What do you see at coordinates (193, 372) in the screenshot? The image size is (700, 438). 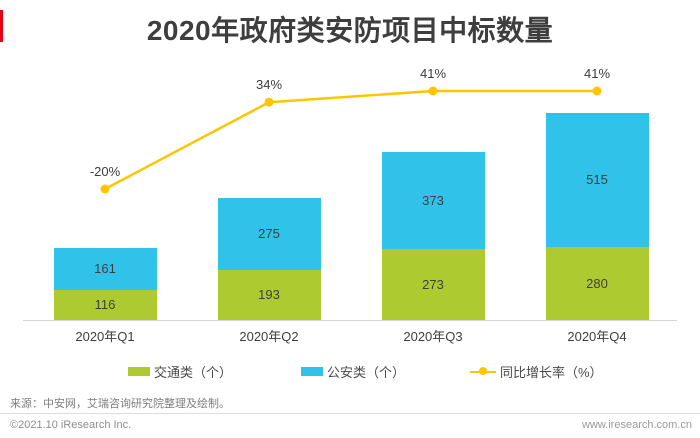 I see `legend-label: 交通类（个）` at bounding box center [193, 372].